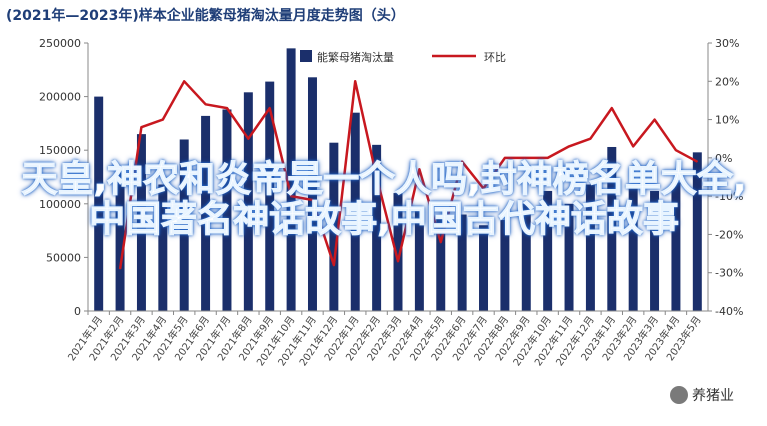 The image size is (767, 426). I want to click on legend: 能繁母猪淘汰量 环比, so click(403, 57).